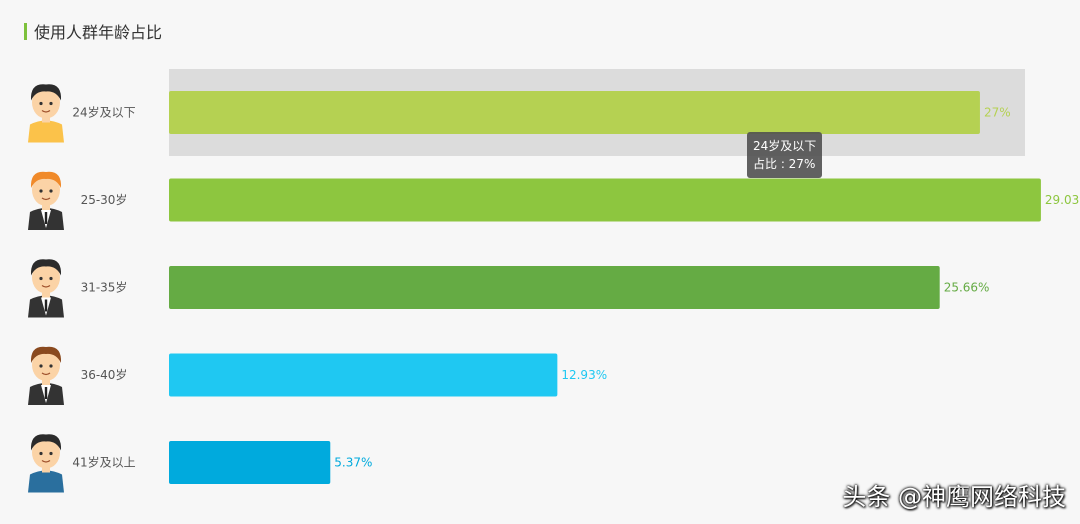  Describe the element at coordinates (103, 112) in the screenshot. I see `category-label-0: 24岁及以下` at that location.